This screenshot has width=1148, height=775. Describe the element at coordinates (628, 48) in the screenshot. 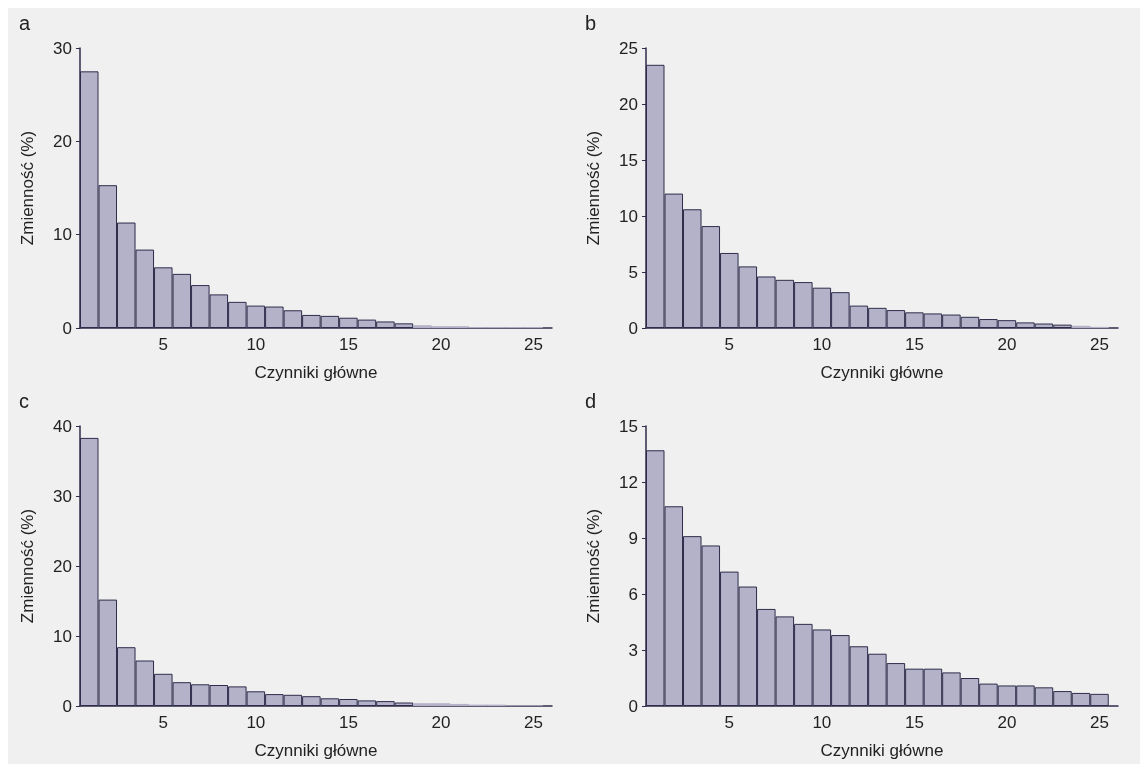

I see `y-tick-label: 25` at that location.